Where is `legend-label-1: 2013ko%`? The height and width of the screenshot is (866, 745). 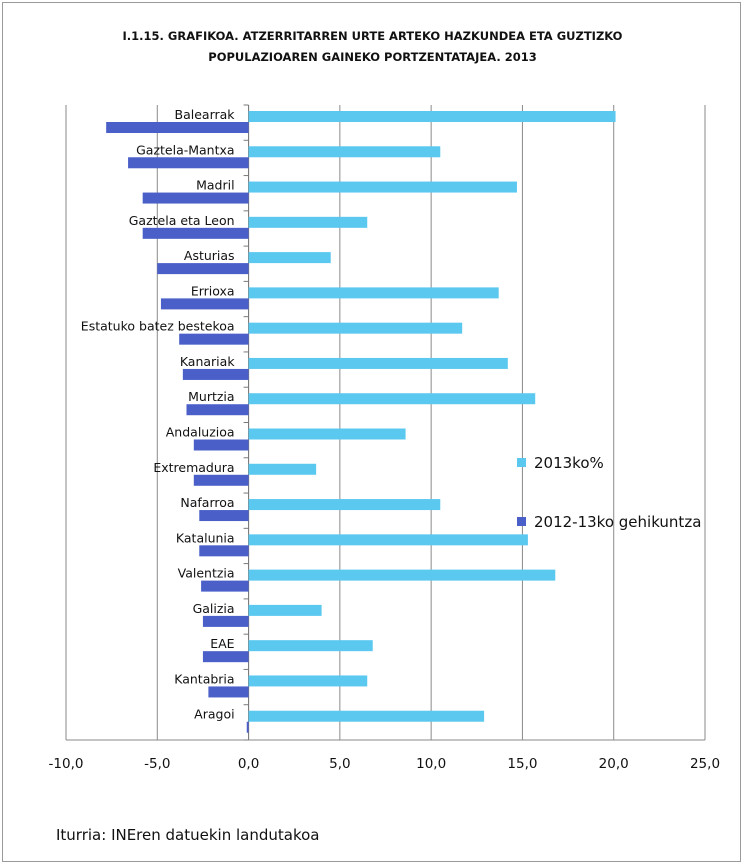
legend-label-1: 2013ko% is located at coordinates (569, 463).